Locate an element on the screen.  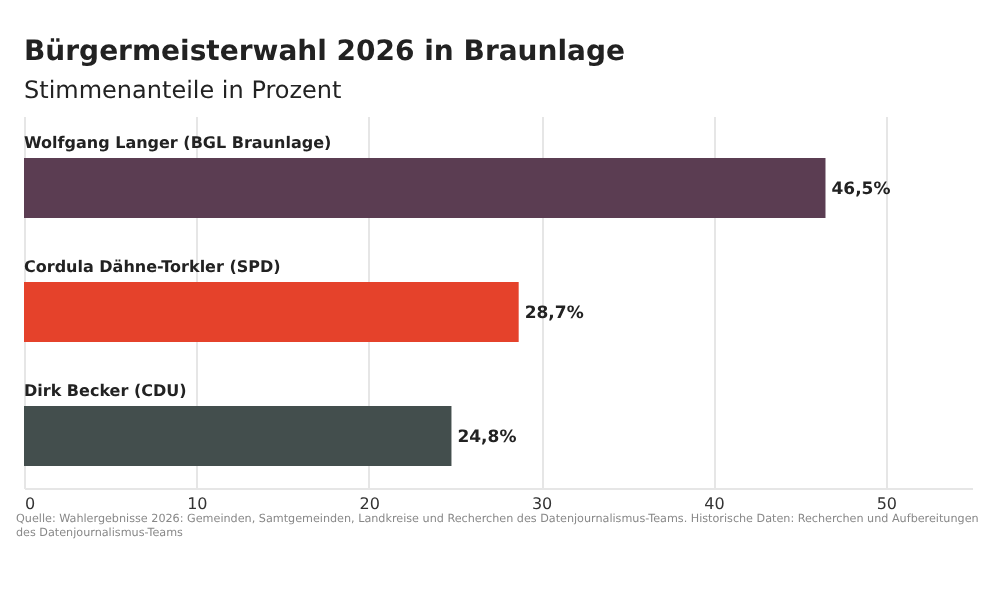
x-tick-label: 0 is located at coordinates (30, 504).